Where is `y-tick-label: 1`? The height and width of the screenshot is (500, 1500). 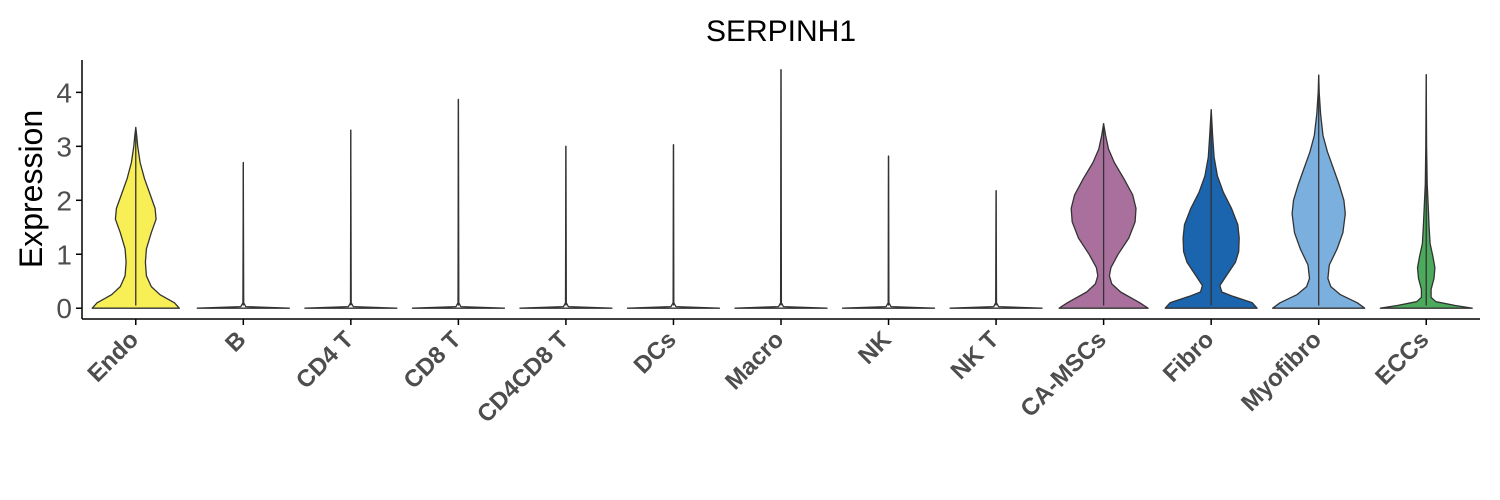
y-tick-label: 1 is located at coordinates (64, 254).